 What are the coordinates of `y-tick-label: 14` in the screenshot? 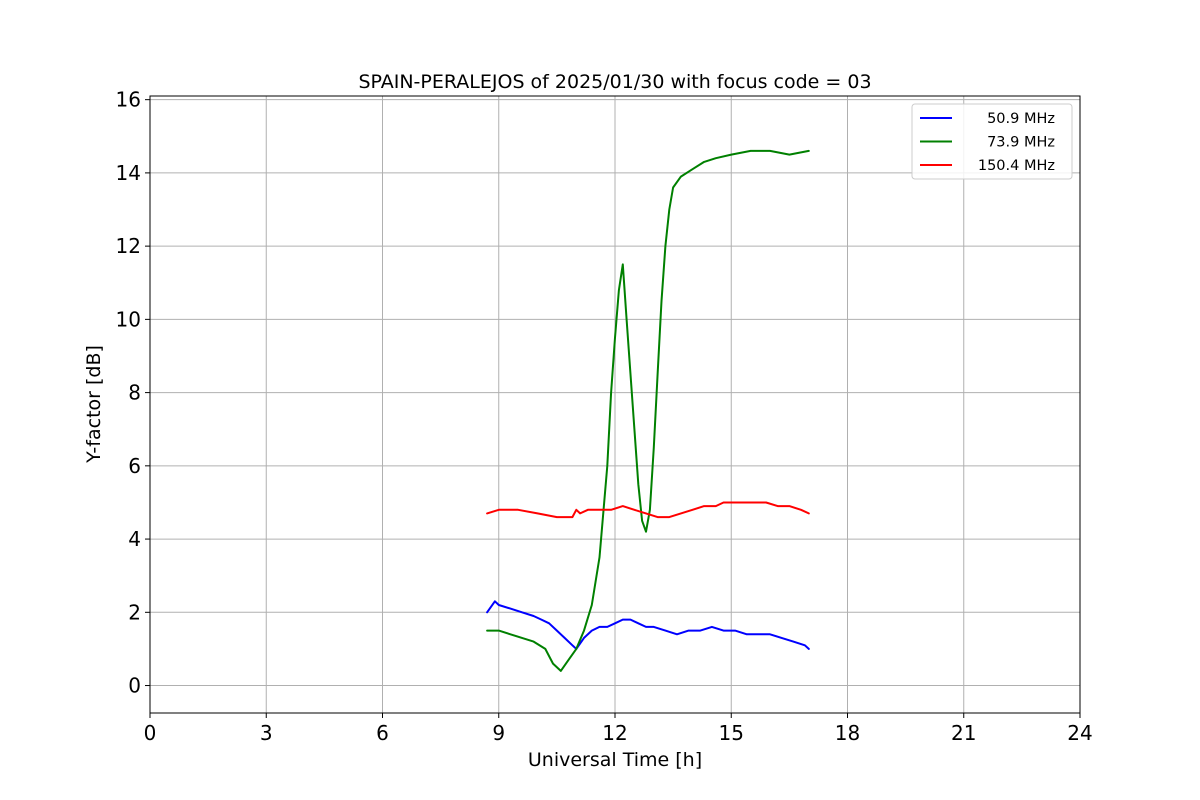 It's located at (128, 173).